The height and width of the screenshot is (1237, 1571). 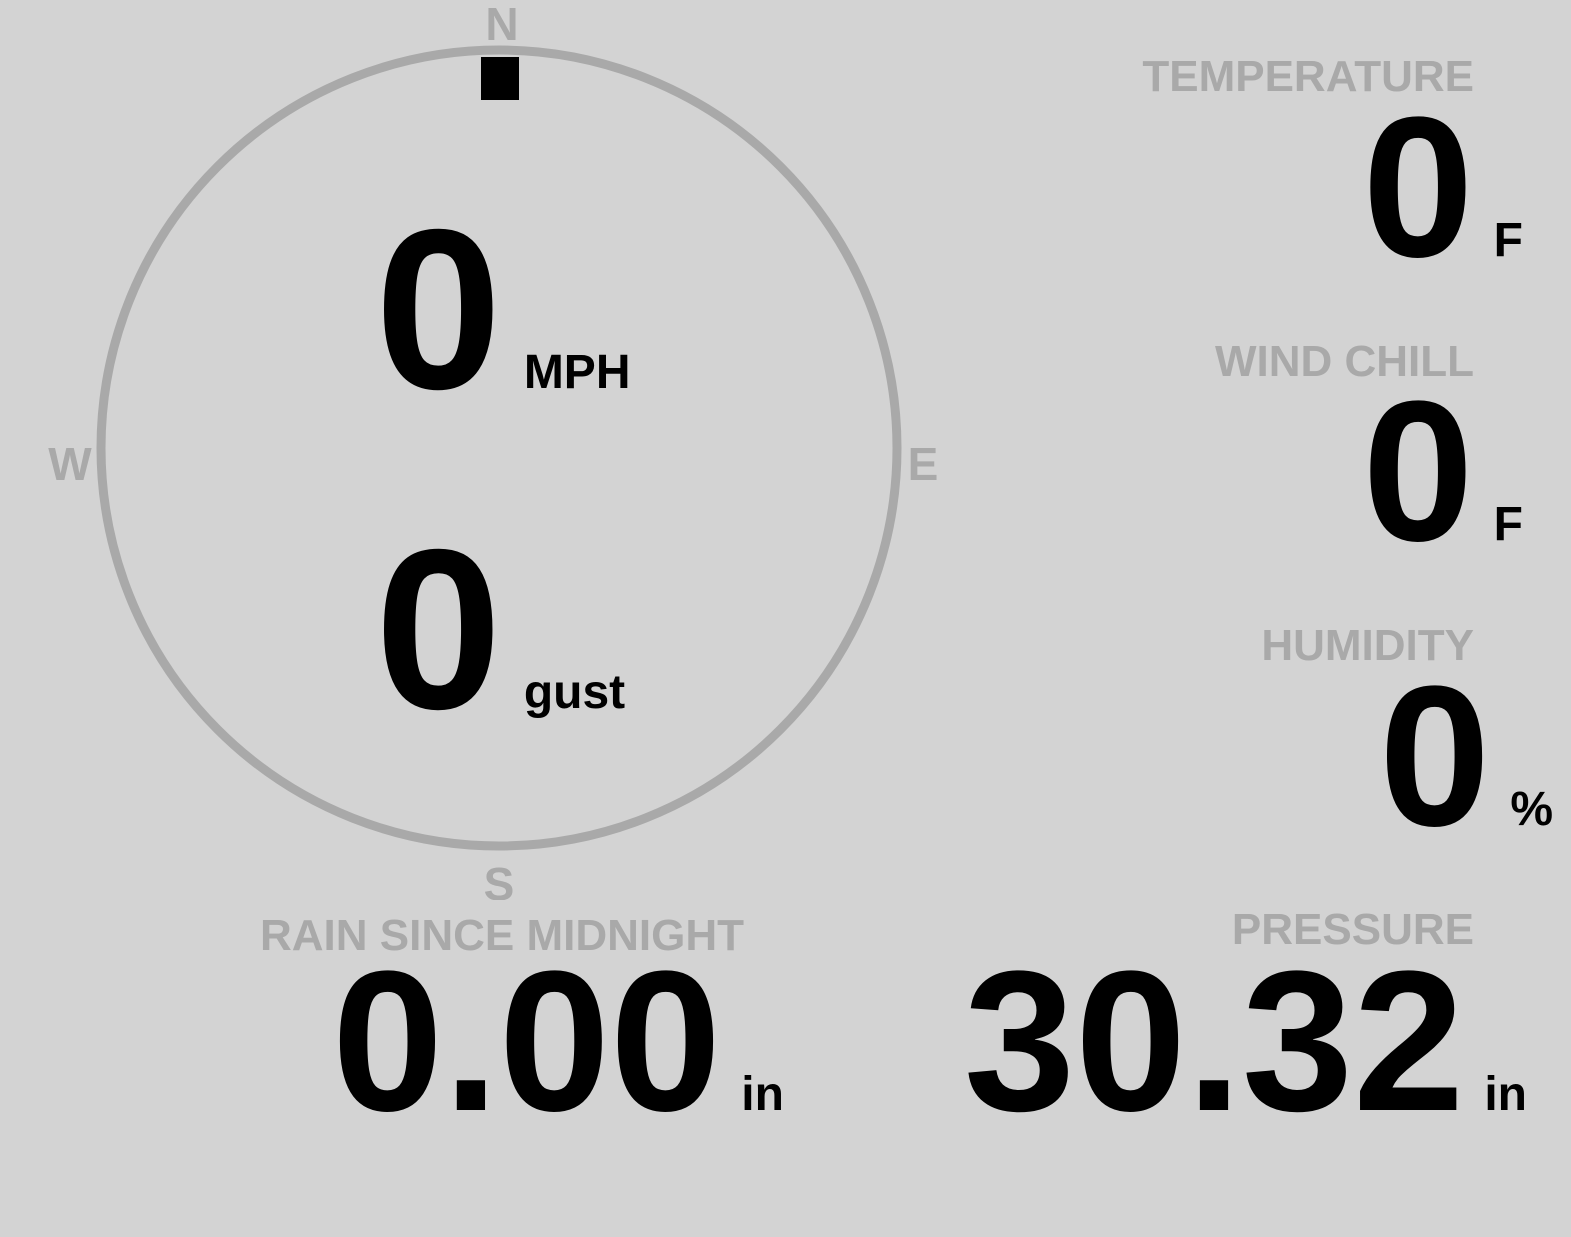 I want to click on humidity-value: 0, so click(x=1435, y=756).